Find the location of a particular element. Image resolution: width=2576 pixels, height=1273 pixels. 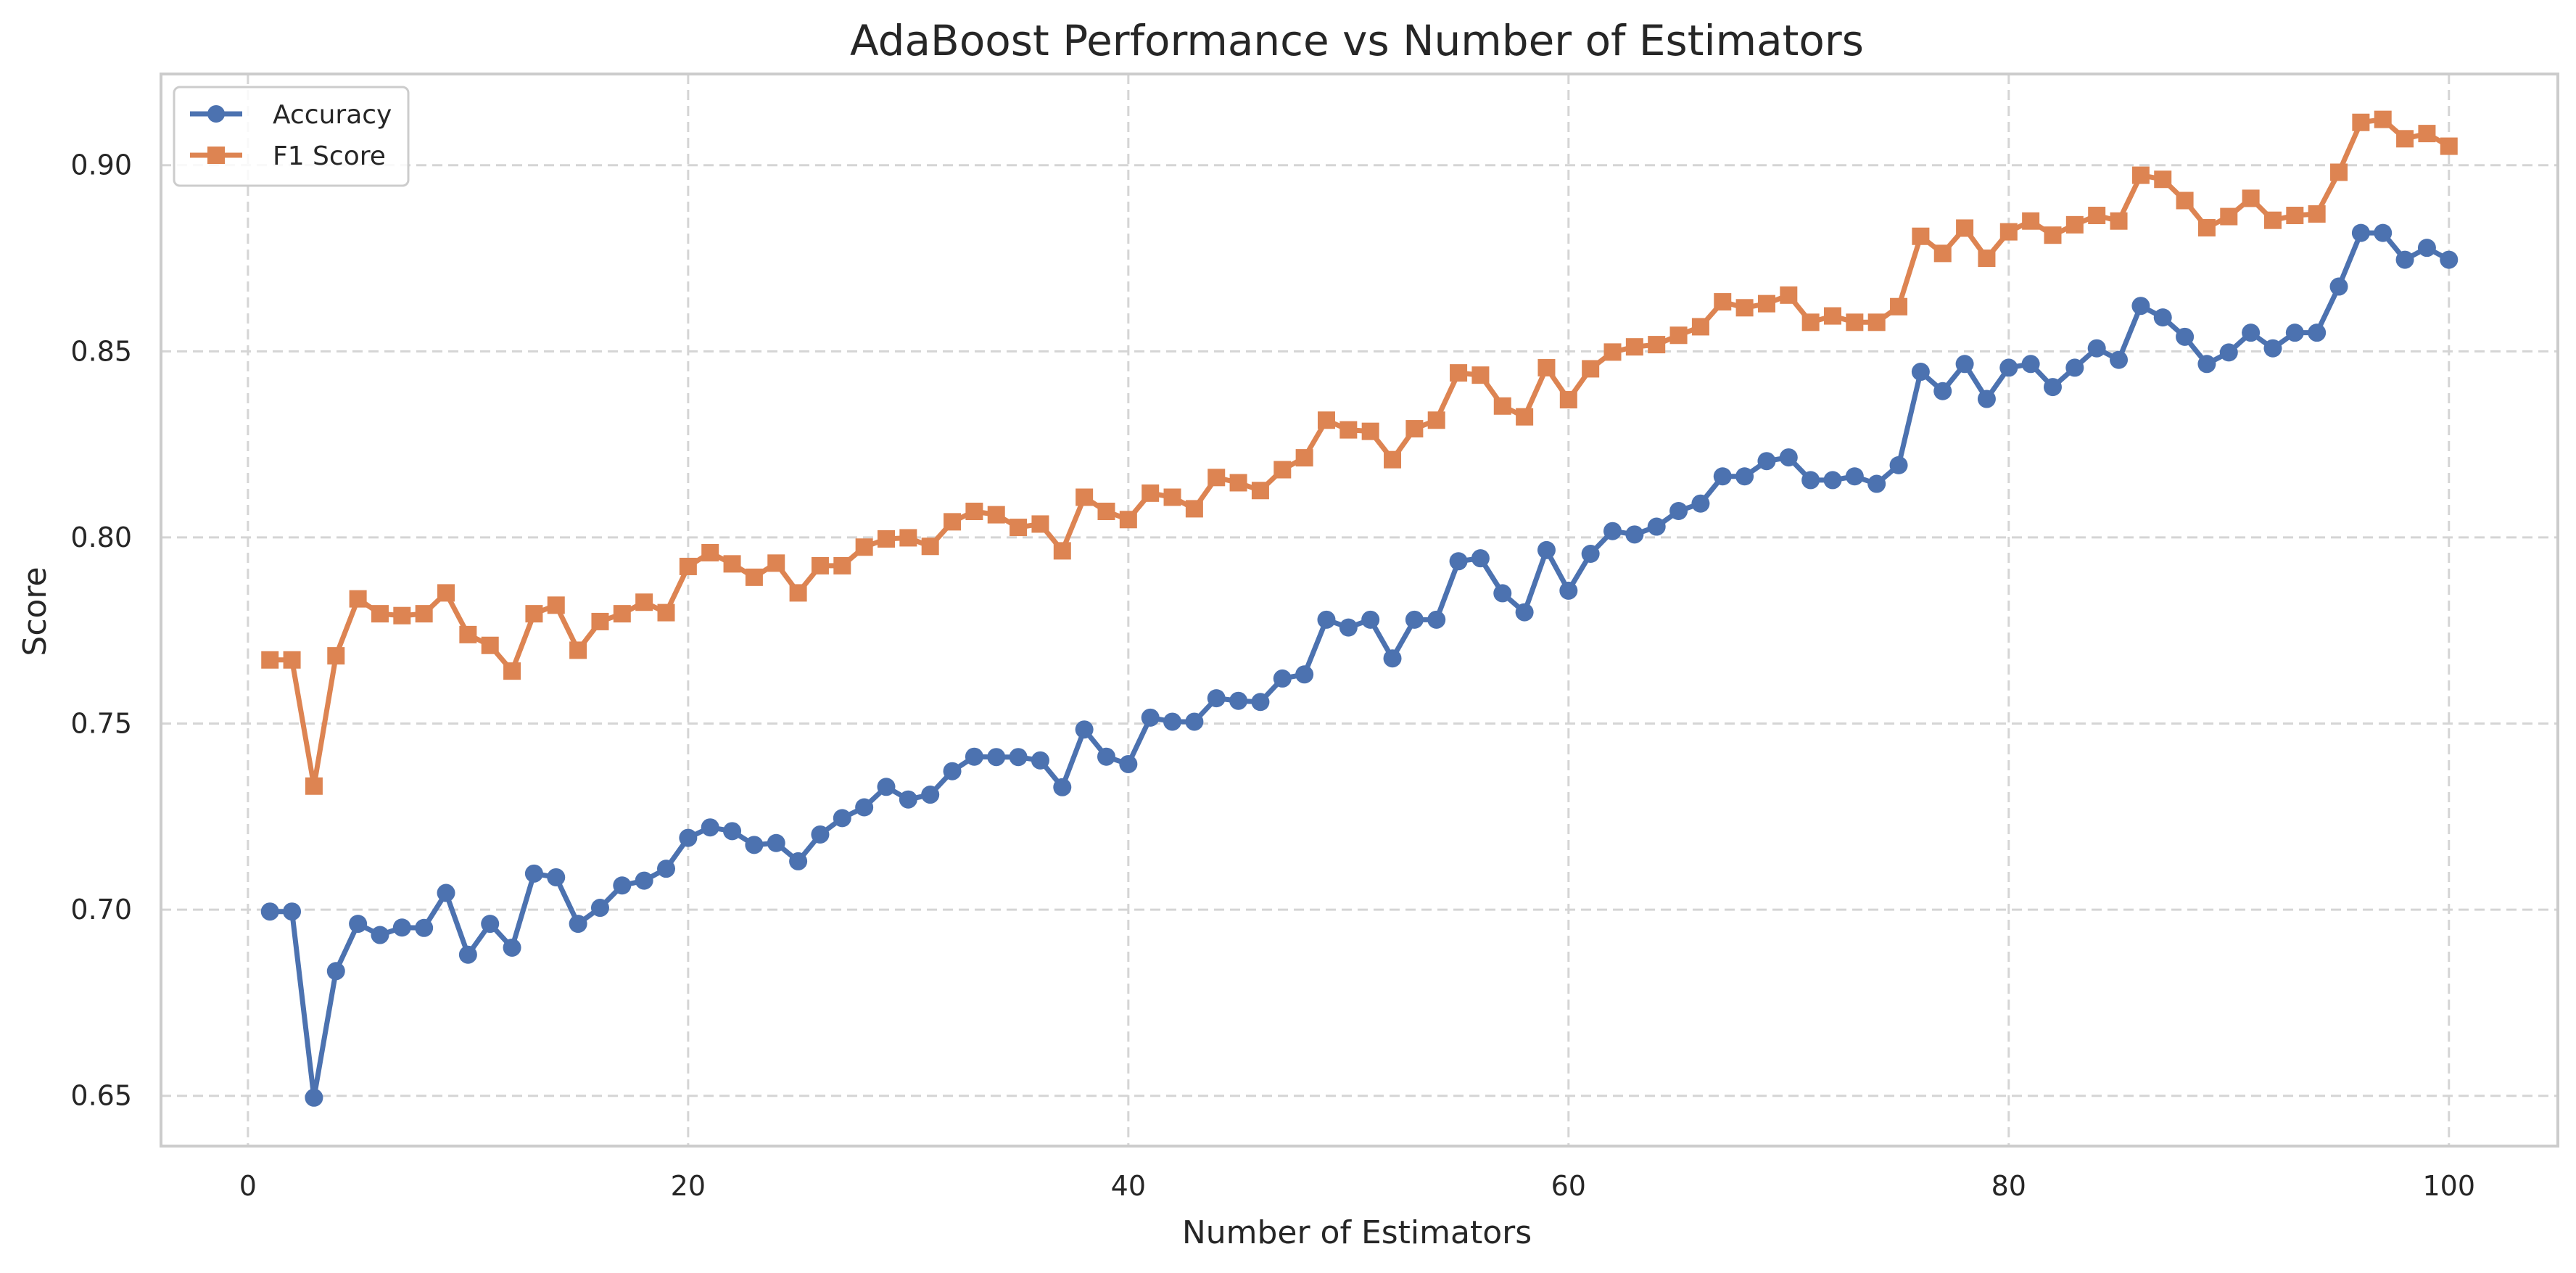

x-axis-label: Number of Estimators is located at coordinates (1357, 1232).